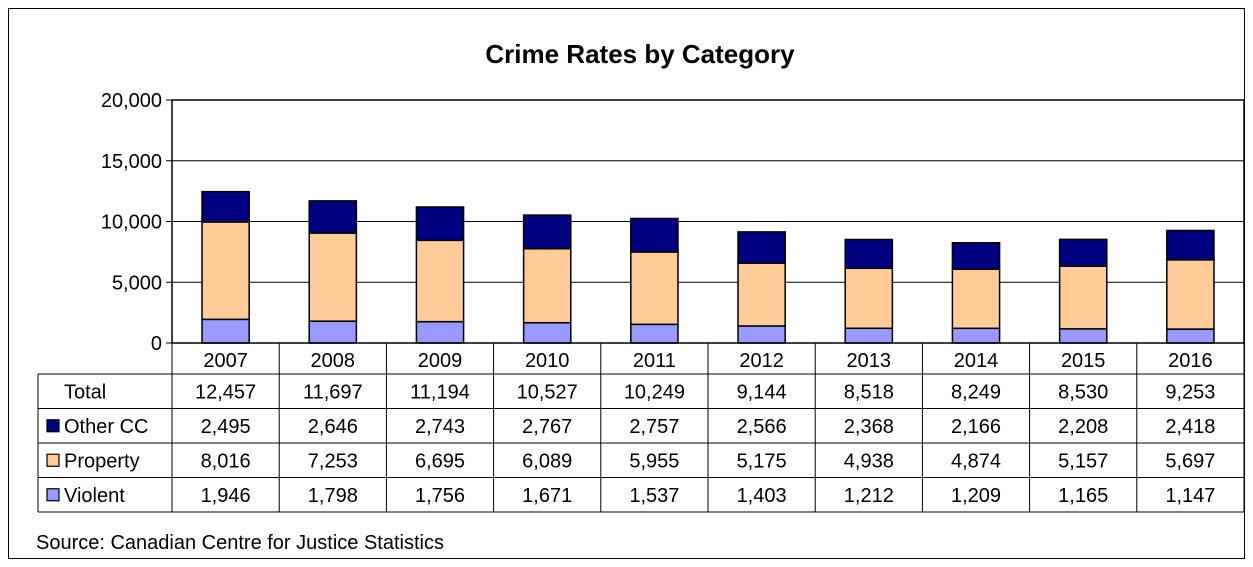 This screenshot has height=567, width=1253. I want to click on table-value: 1,671, so click(547, 496).